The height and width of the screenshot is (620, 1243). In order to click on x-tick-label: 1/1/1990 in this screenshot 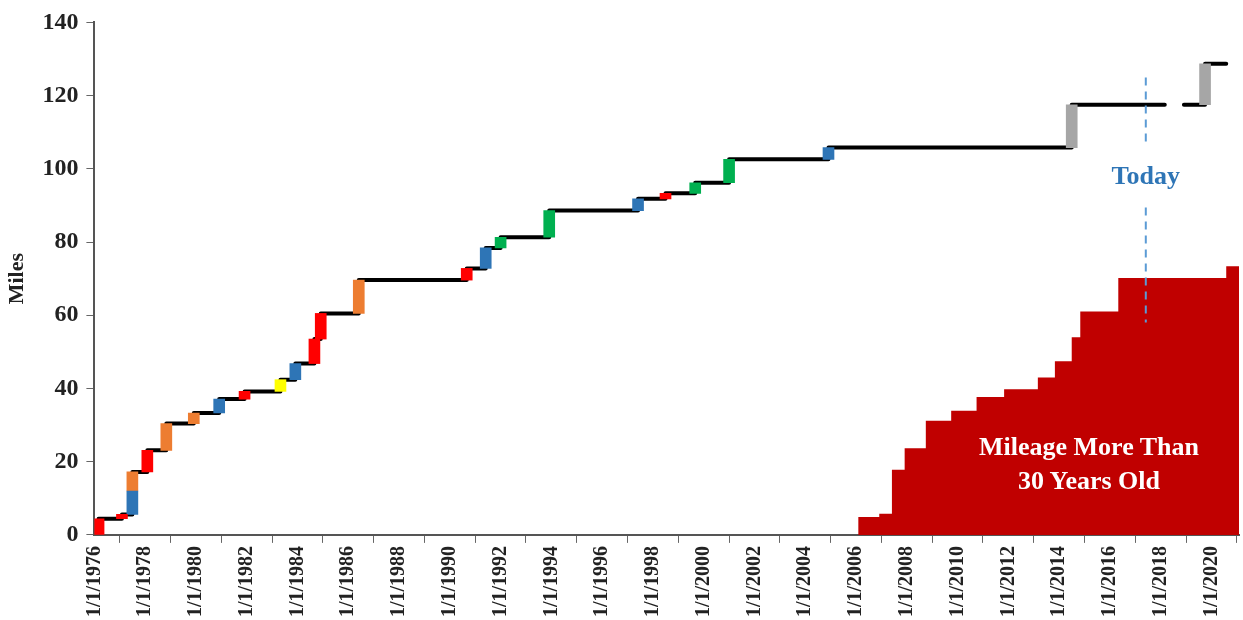, I will do `click(448, 581)`.